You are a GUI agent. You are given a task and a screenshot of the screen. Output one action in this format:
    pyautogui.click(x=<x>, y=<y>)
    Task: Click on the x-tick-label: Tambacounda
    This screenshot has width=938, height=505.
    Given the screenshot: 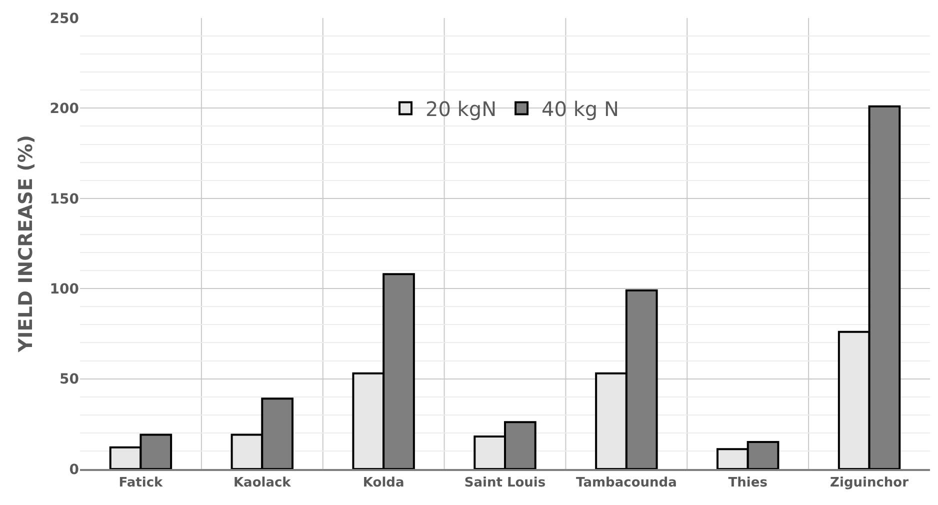 What is the action you would take?
    pyautogui.click(x=626, y=482)
    